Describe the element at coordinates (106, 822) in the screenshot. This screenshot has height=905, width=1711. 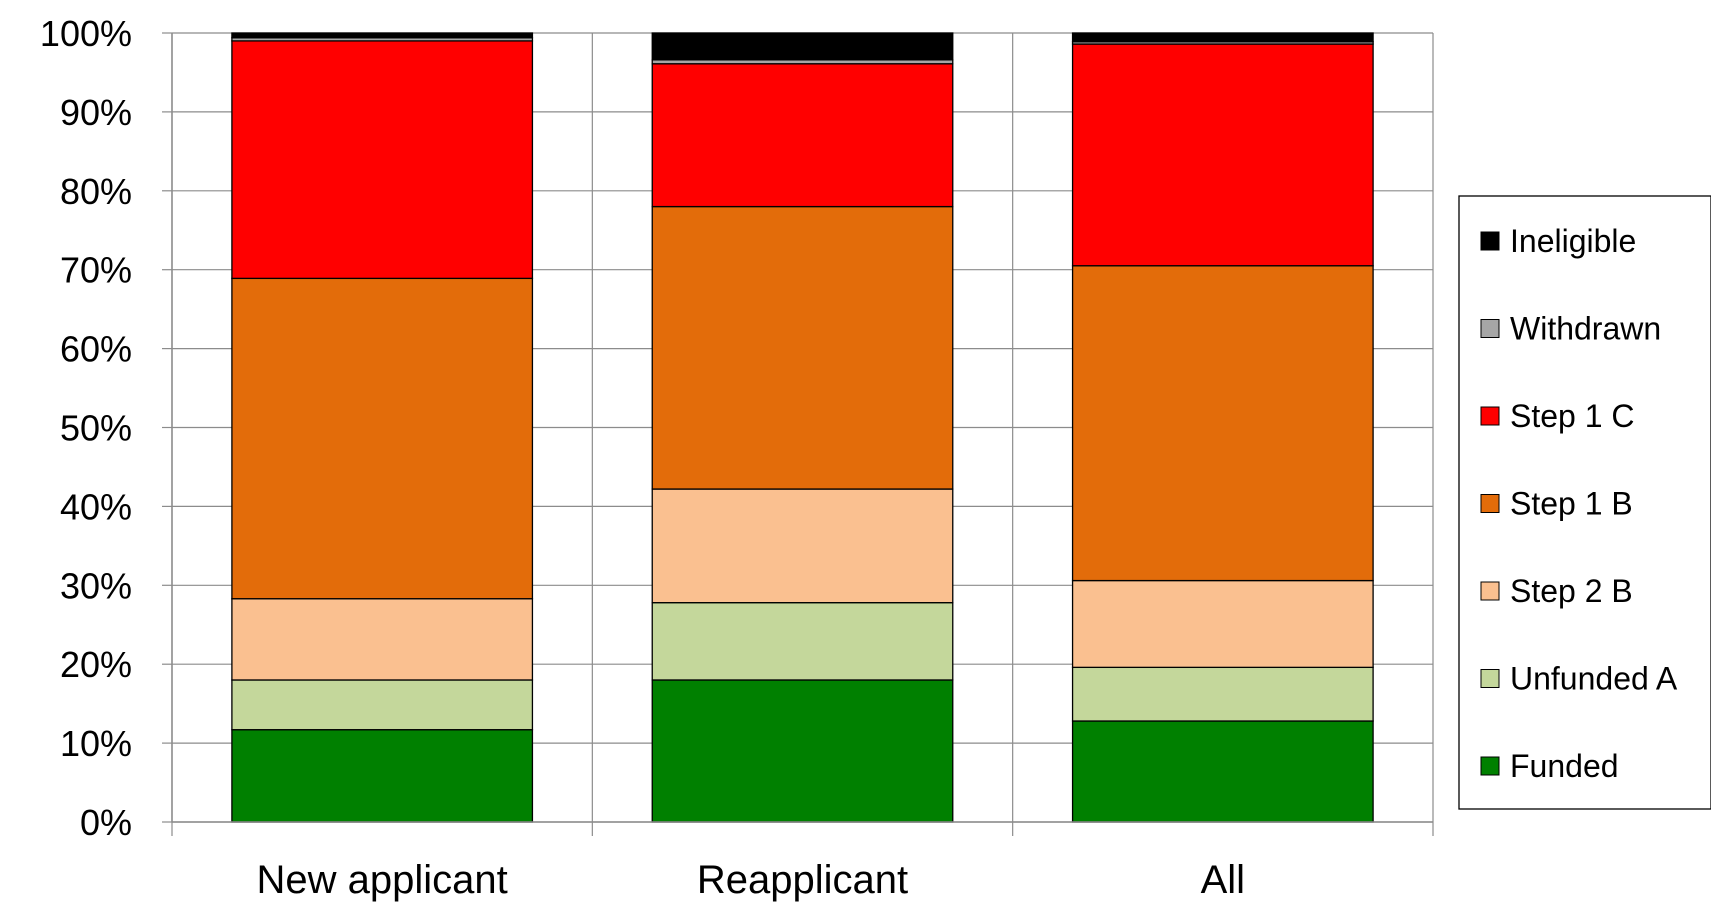
I see `y-tick-label: 0%` at that location.